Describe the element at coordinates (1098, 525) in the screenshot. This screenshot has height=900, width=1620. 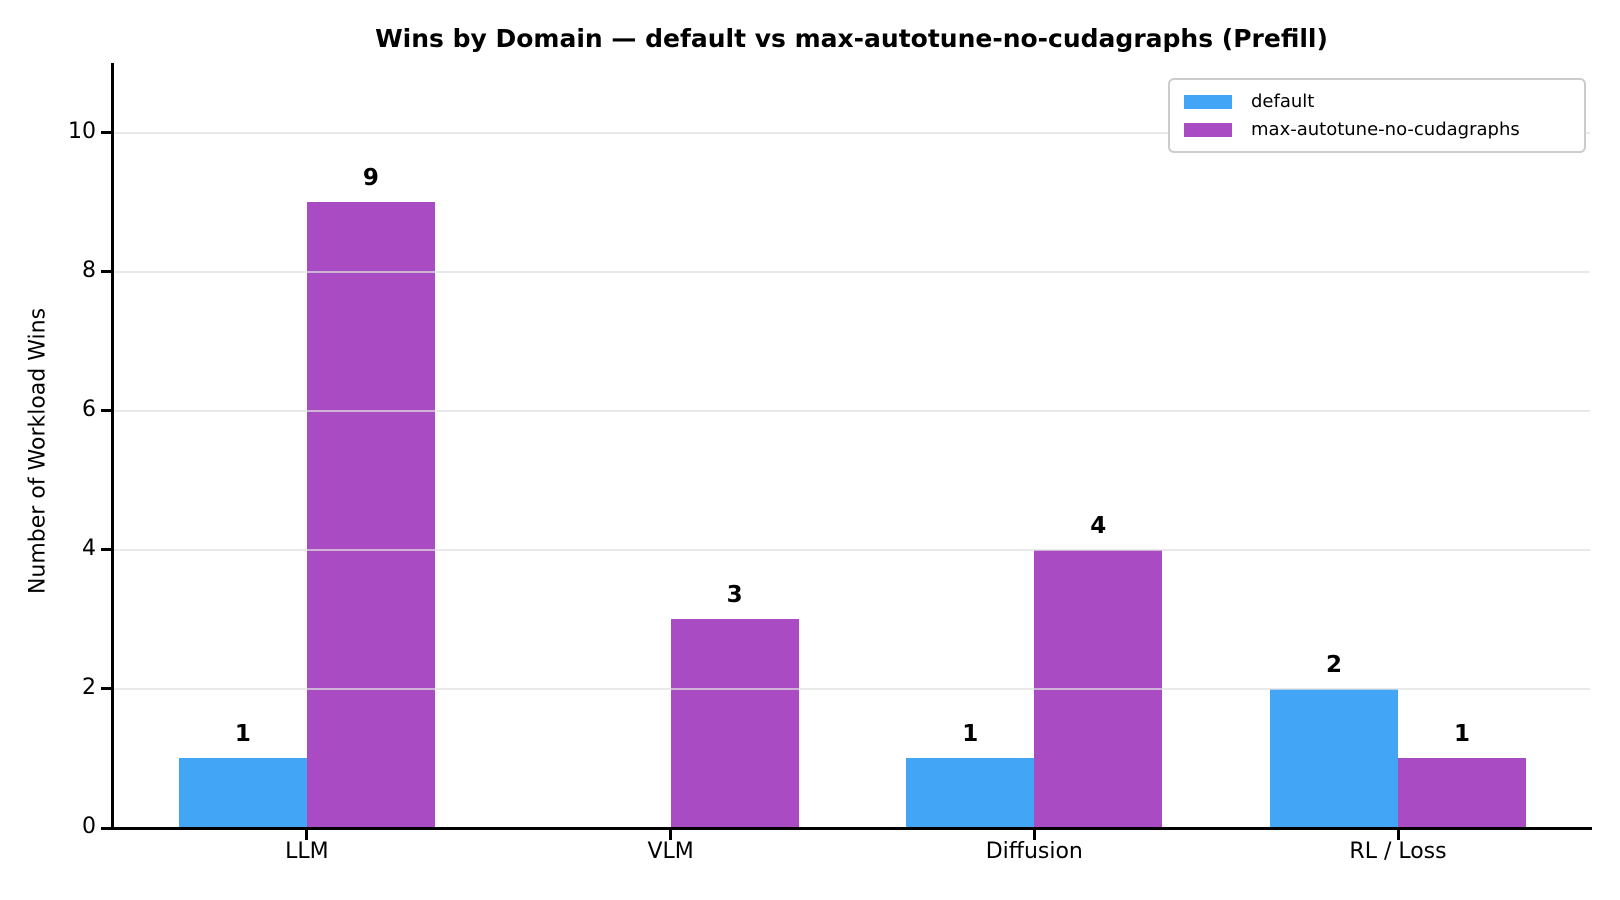
I see `bar-value-label: 4` at that location.